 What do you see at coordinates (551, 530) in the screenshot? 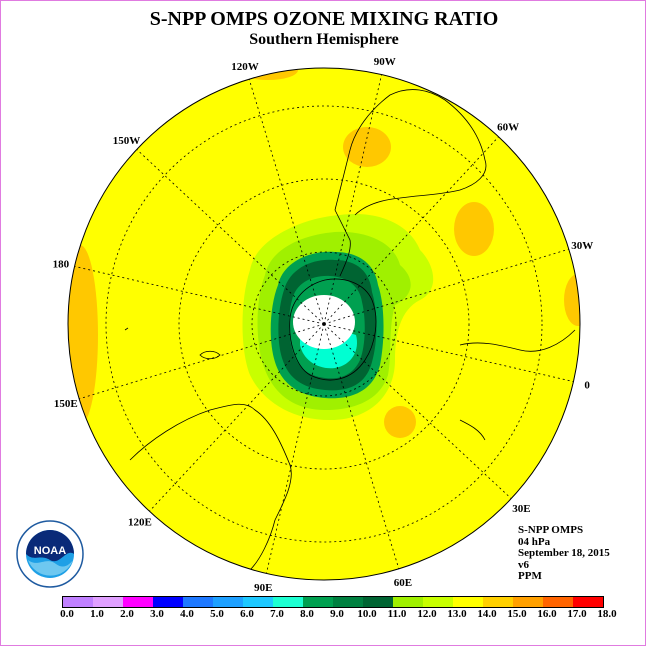
I see `instrument-label: S-NPP OMPS` at bounding box center [551, 530].